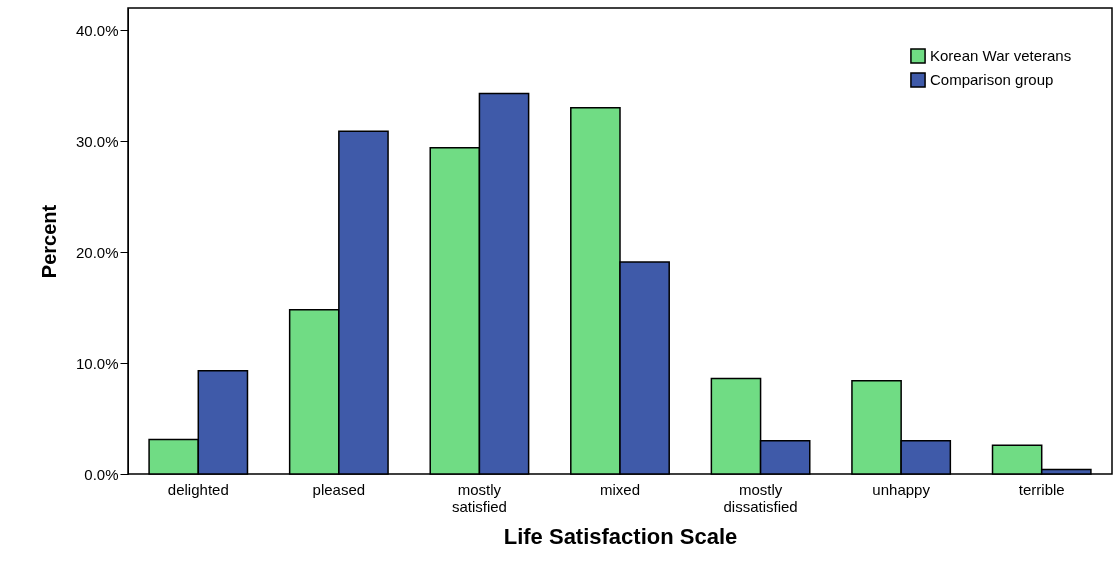  Describe the element at coordinates (760, 497) in the screenshot. I see `x-tick-label: mostly dissatisfied` at that location.